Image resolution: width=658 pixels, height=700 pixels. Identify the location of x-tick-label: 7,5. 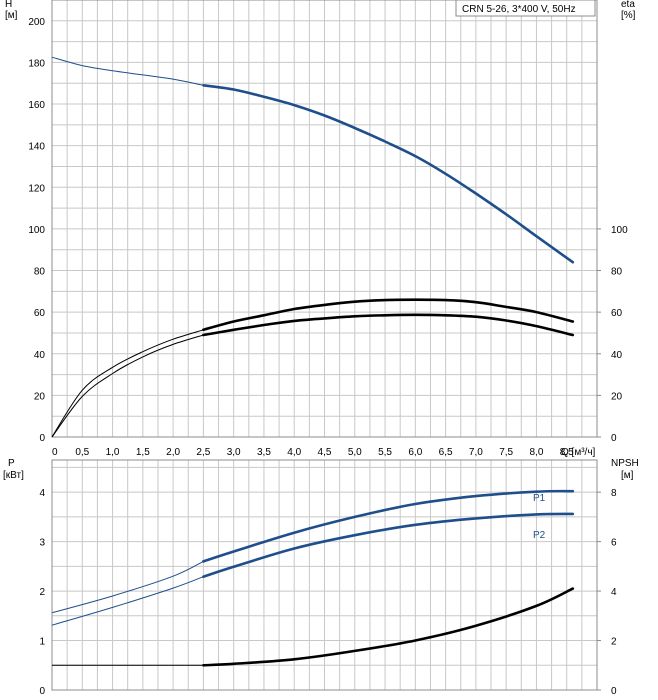
(506, 452).